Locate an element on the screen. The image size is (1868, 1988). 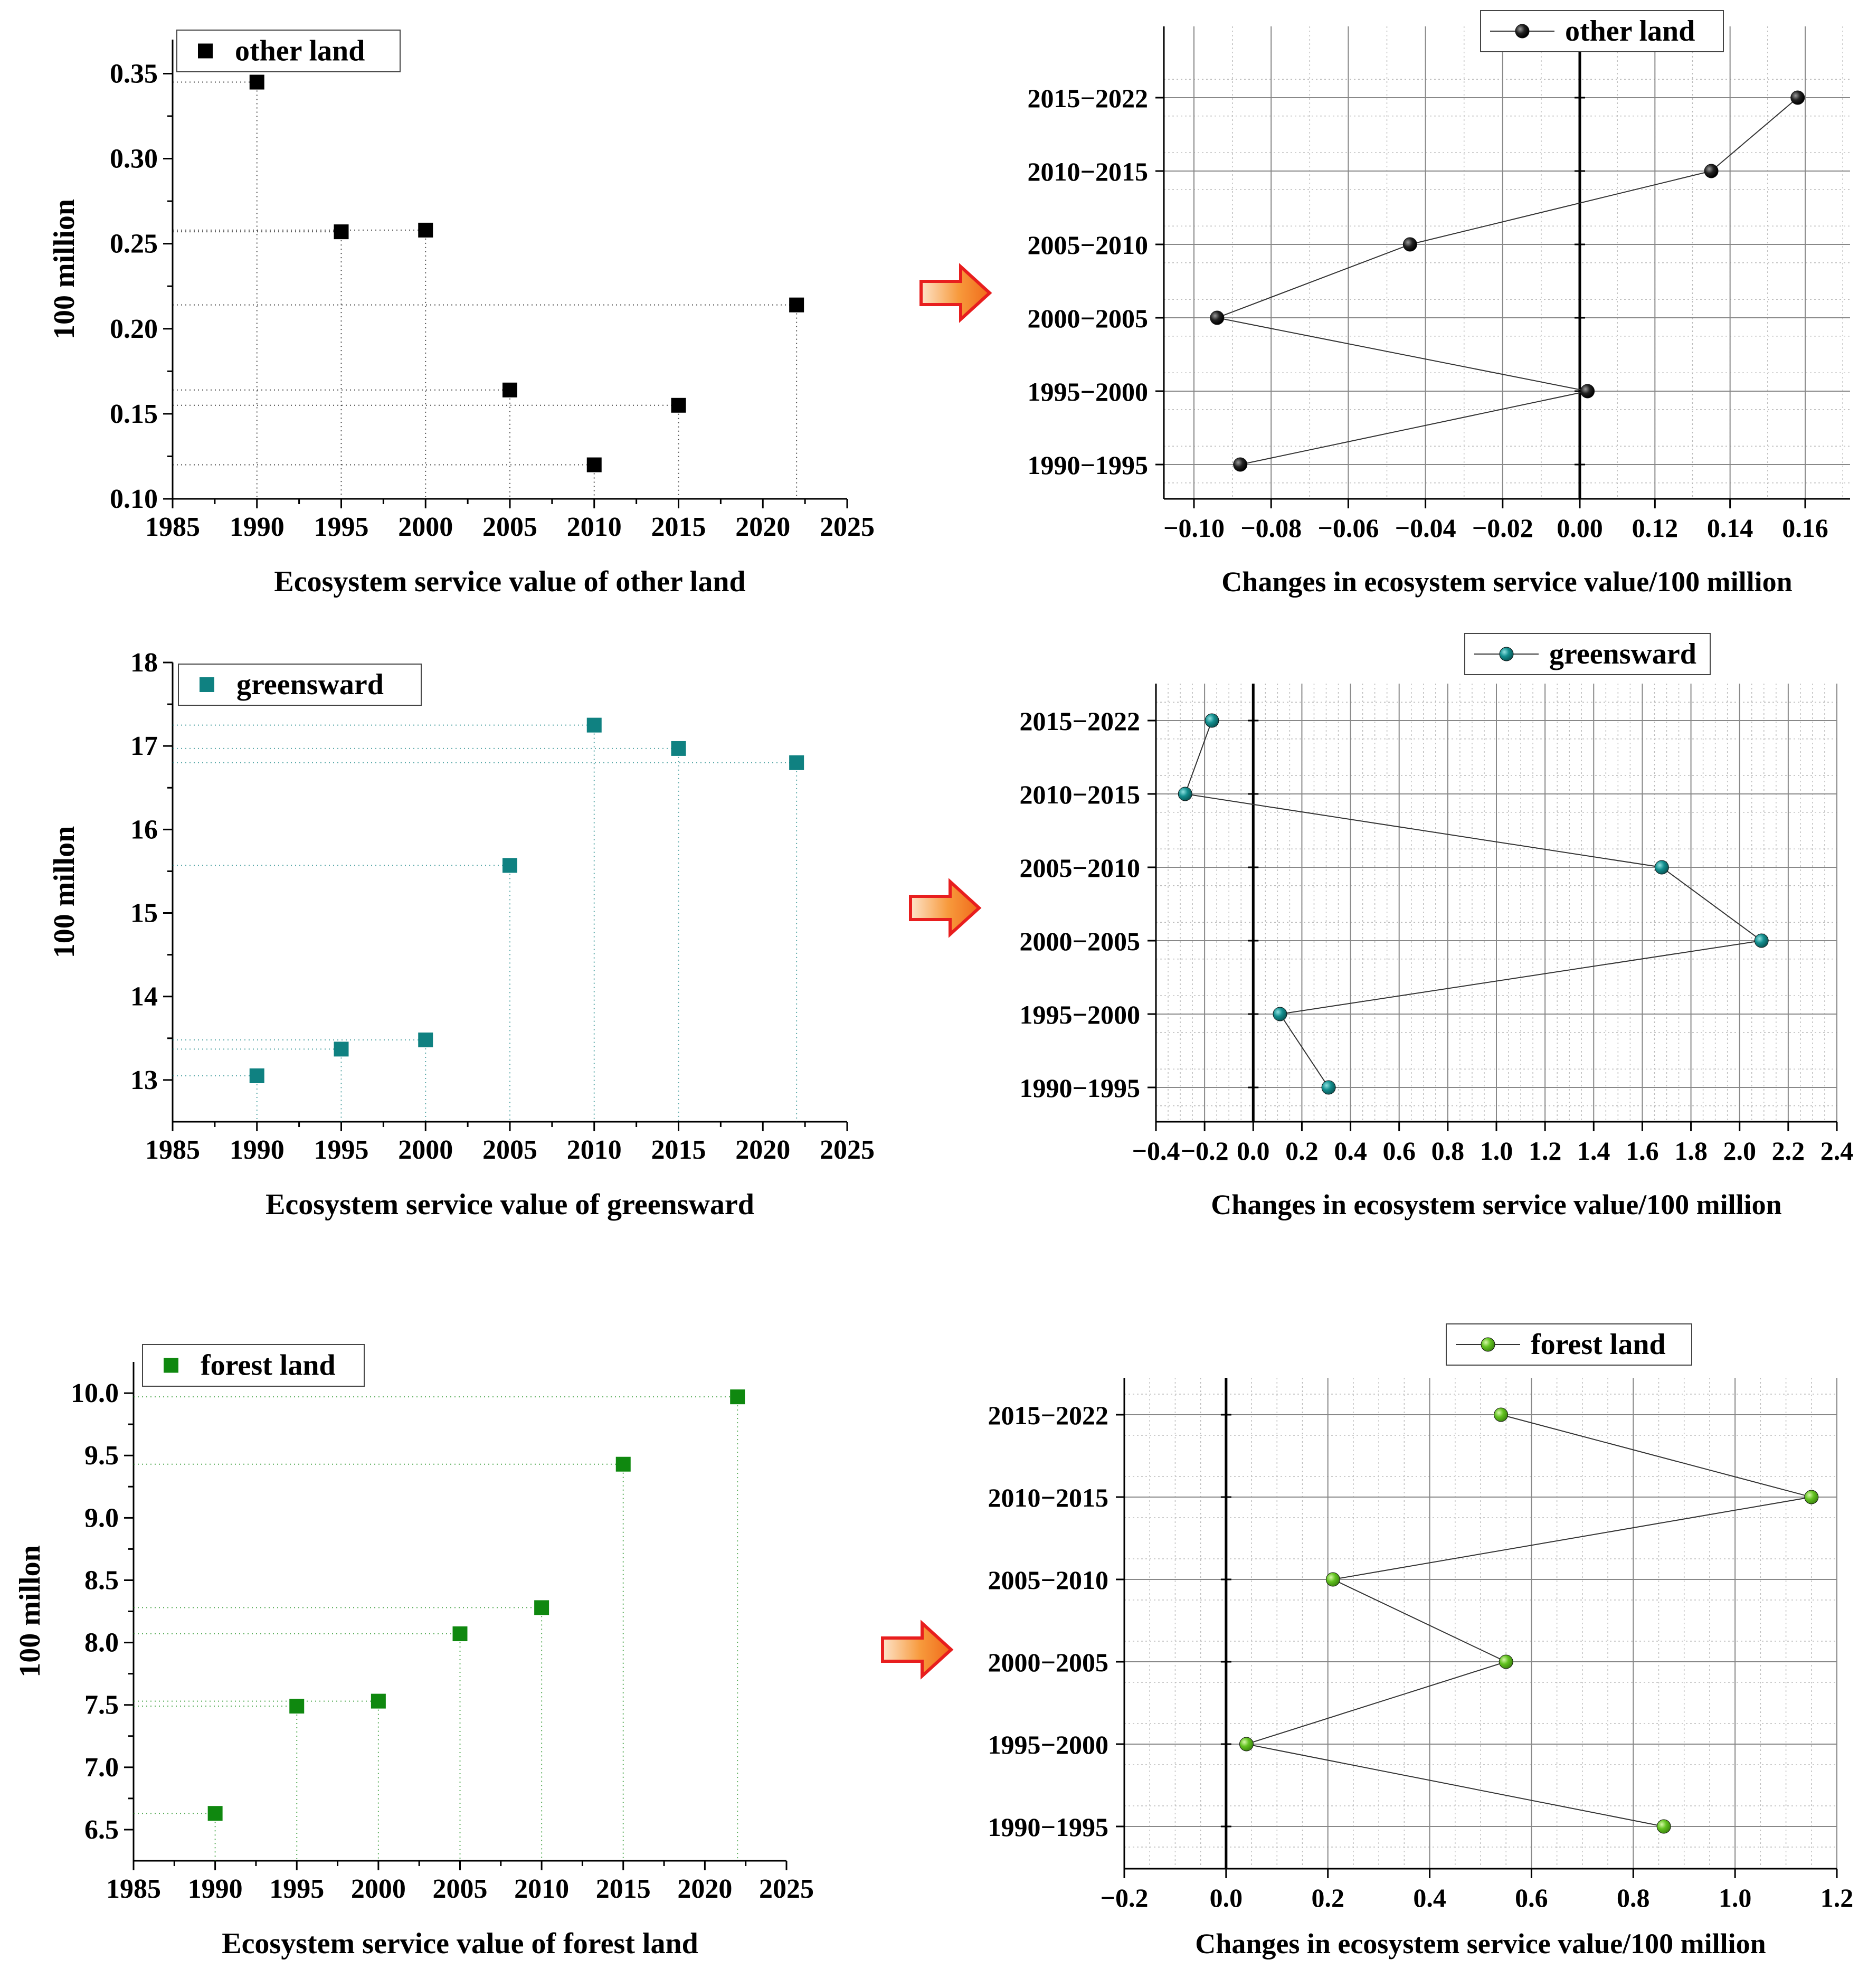
x-axis-title: Ecosystem service value of other land is located at coordinates (510, 581).